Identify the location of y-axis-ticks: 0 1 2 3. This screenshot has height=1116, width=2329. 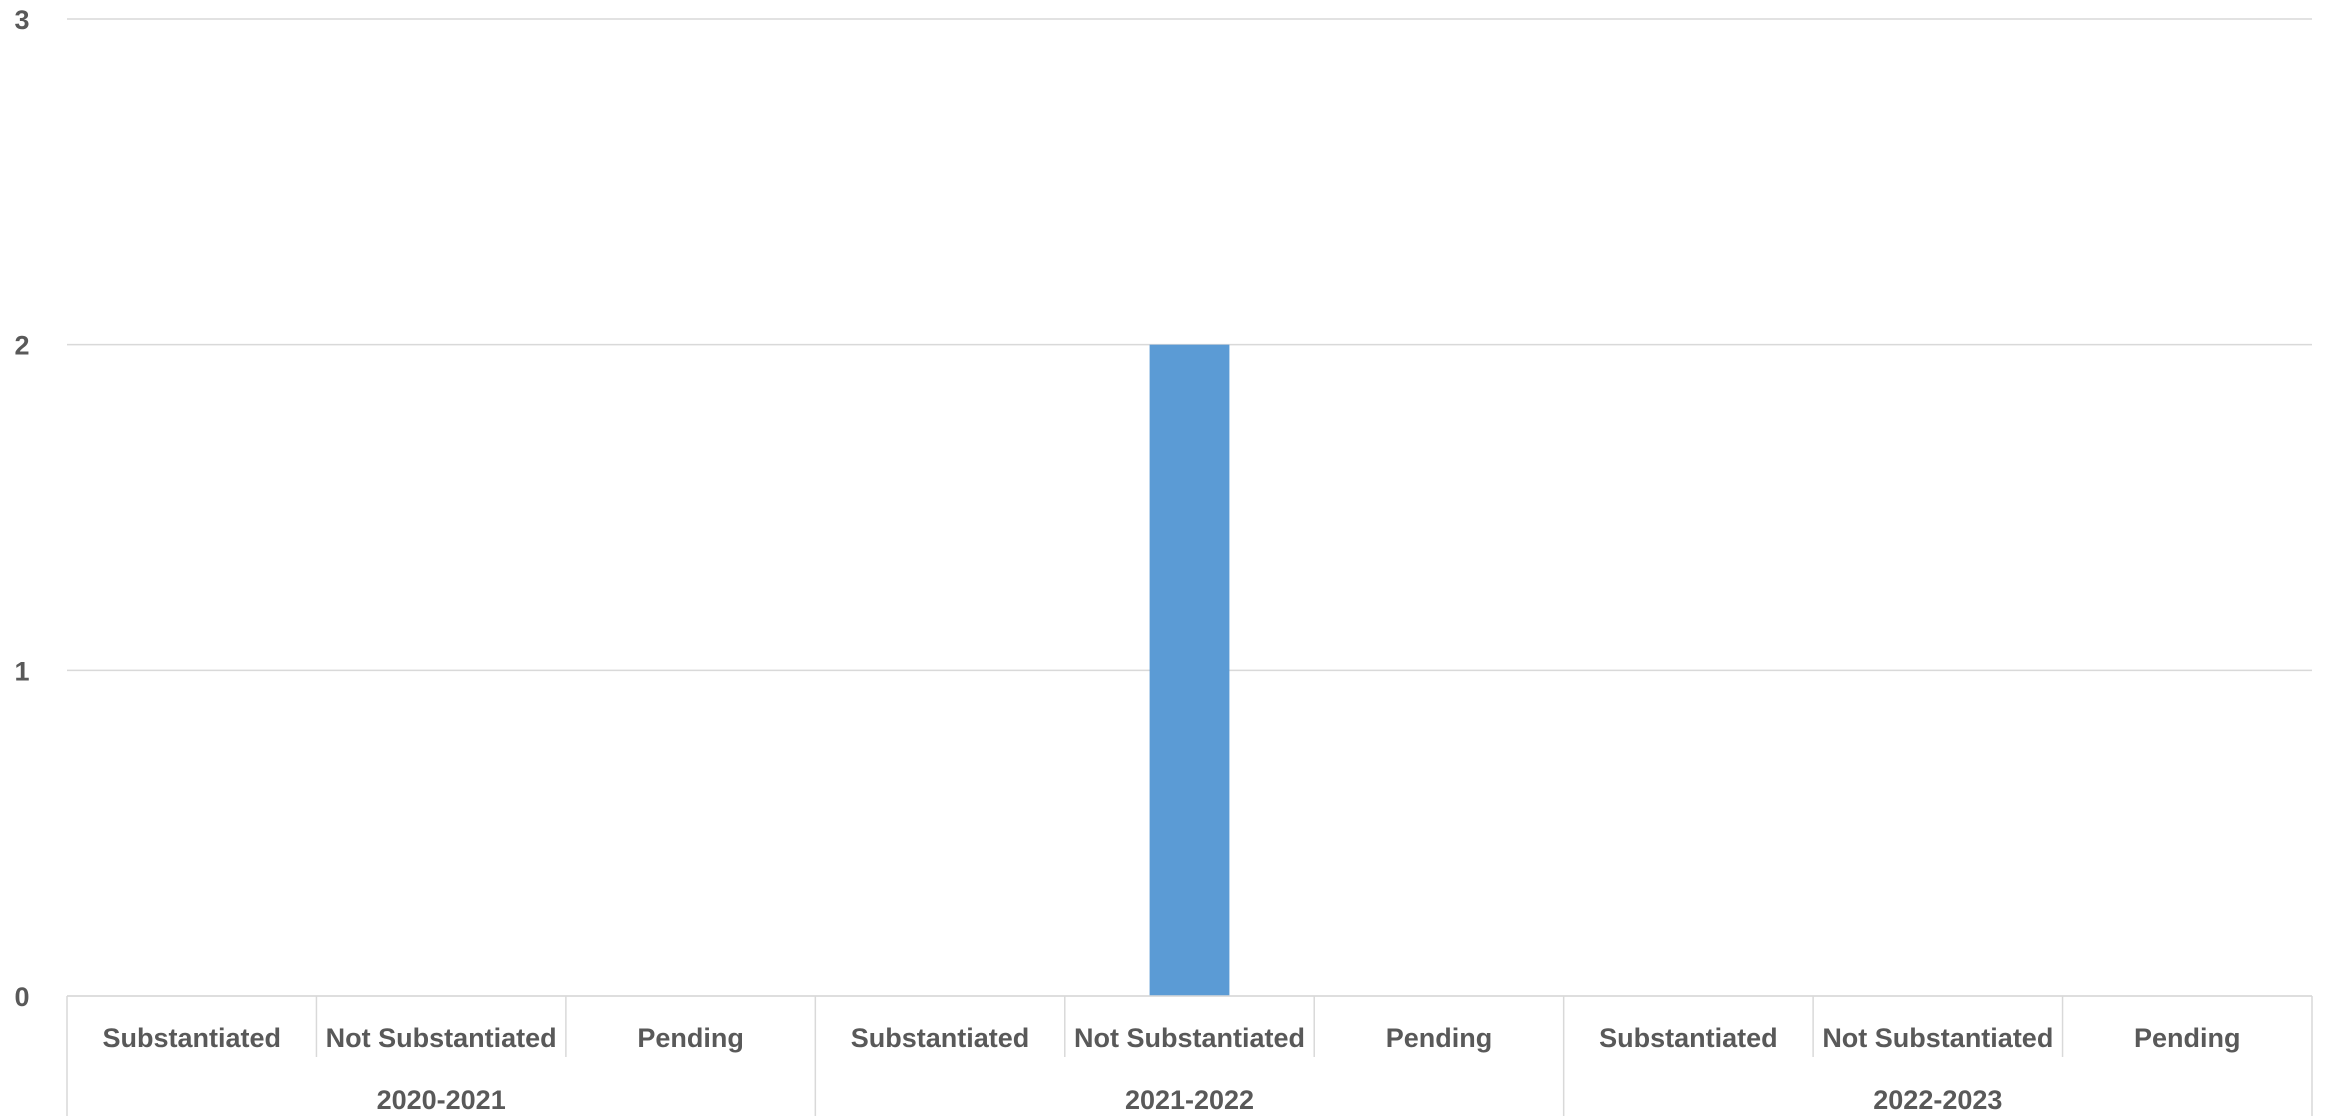
(21, 508).